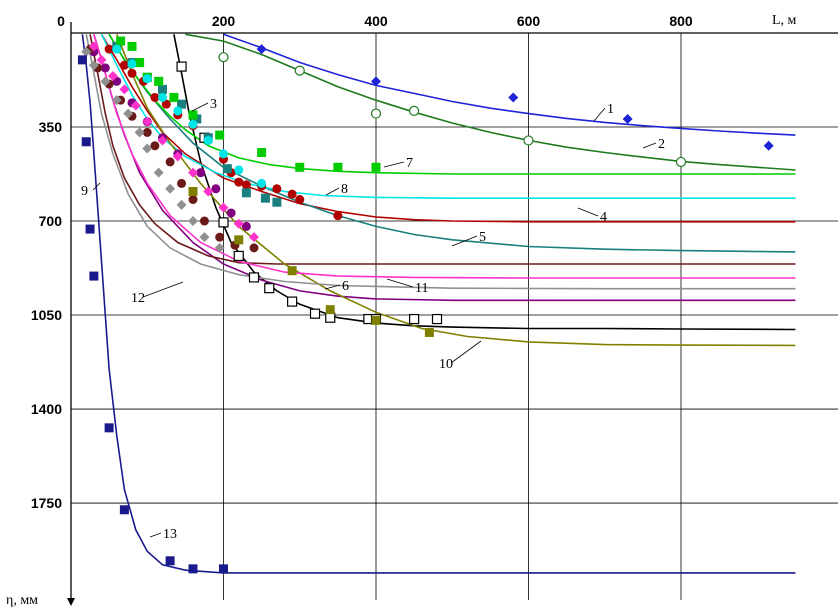 The width and height of the screenshot is (838, 608). Describe the element at coordinates (22, 600) in the screenshot. I see `y-axis-title: η, мм` at that location.